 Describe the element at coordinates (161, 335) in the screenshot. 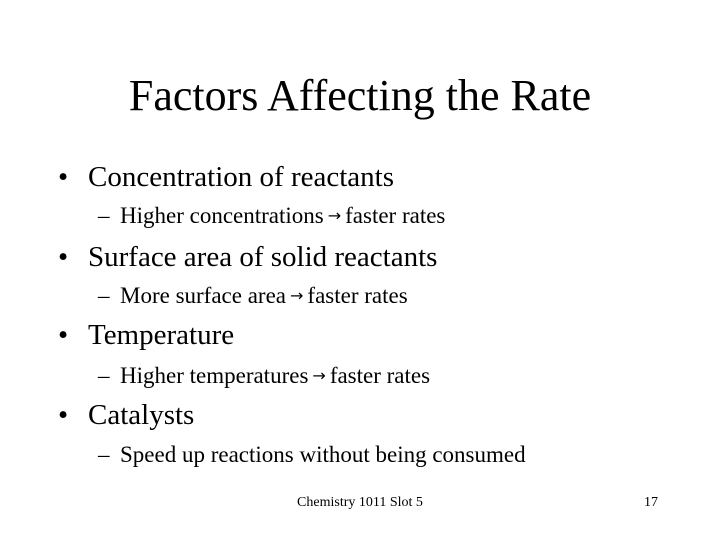

I see `bullet-text: Temperature` at that location.